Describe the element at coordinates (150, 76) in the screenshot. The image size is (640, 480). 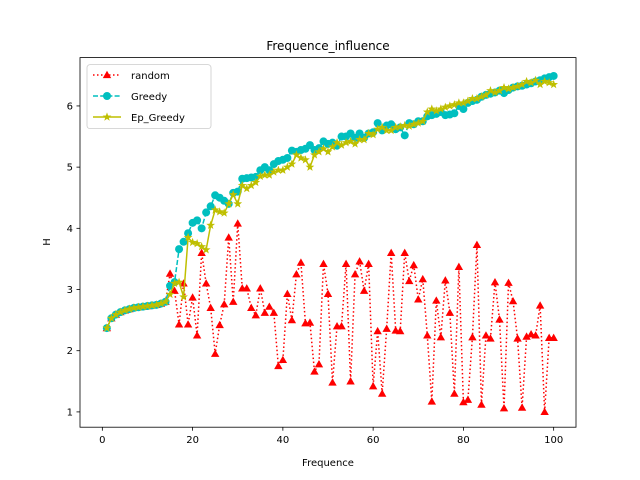
I see `legend-label-random: random` at that location.